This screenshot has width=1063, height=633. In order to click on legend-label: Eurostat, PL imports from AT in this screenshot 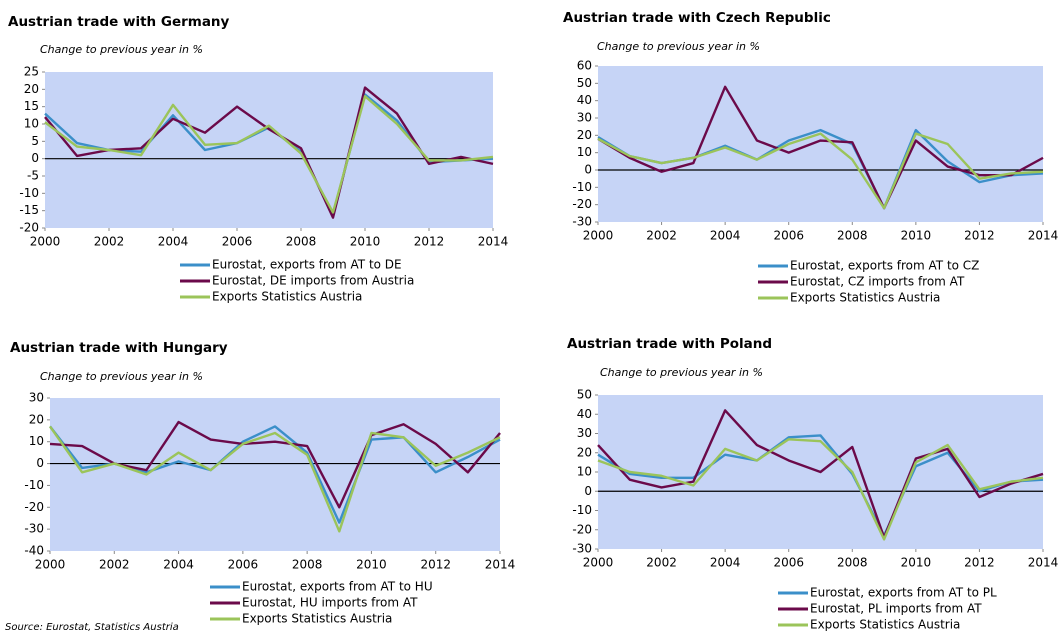, I will do `click(896, 609)`.